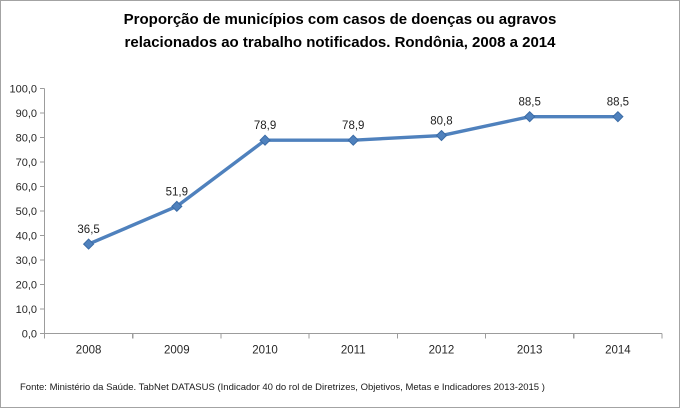  I want to click on y-axis-tick-label: 90,0, so click(26, 114).